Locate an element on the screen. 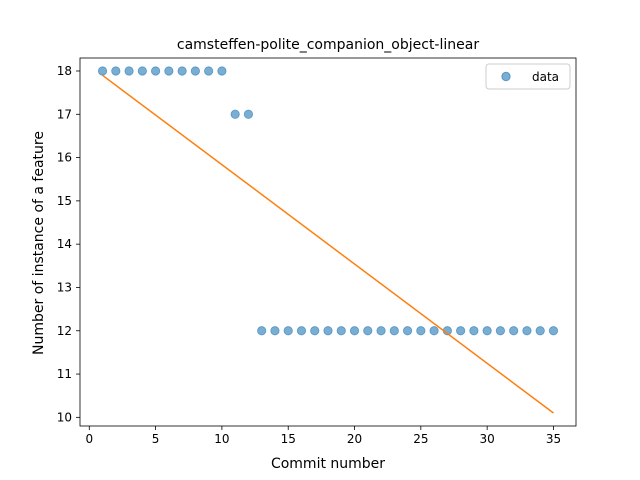 This screenshot has height=480, width=640. x-tick-label: 0 is located at coordinates (89, 439).